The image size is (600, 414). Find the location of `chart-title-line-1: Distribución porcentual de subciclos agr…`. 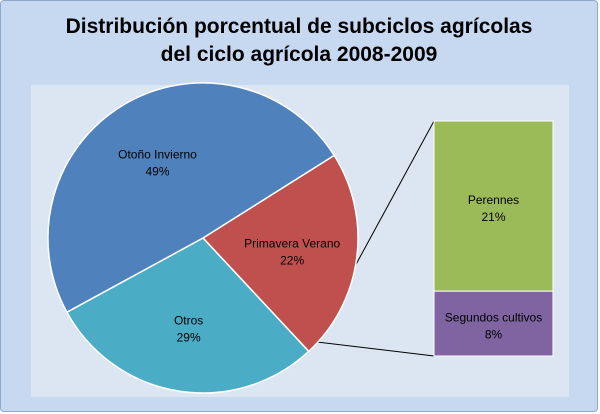

chart-title-line-1: Distribución porcentual de subciclos agr… is located at coordinates (299, 26).